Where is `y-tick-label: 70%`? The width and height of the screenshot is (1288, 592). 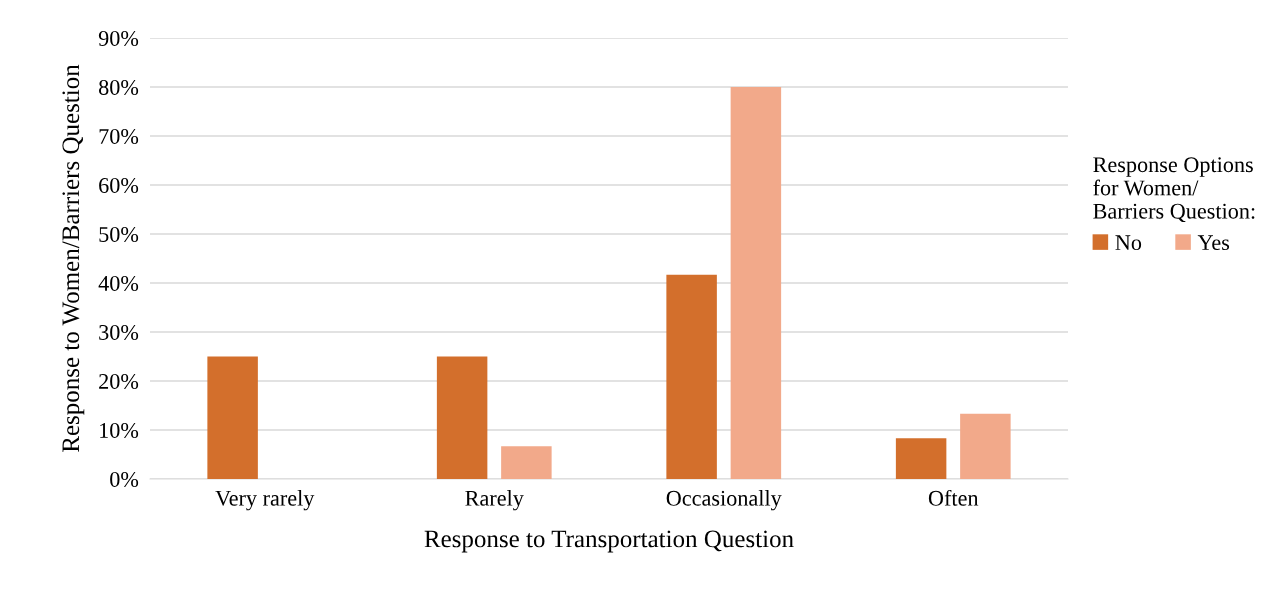
y-tick-label: 70% is located at coordinates (119, 136).